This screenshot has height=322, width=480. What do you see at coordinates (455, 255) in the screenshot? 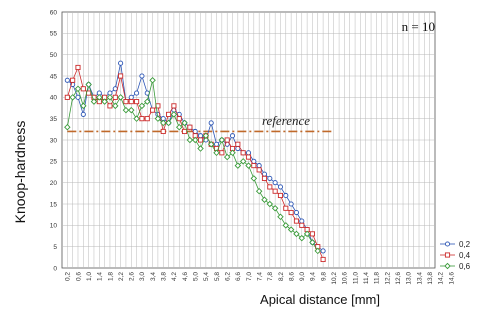
I see `legend: 0,2 0,4 0,6` at bounding box center [455, 255].